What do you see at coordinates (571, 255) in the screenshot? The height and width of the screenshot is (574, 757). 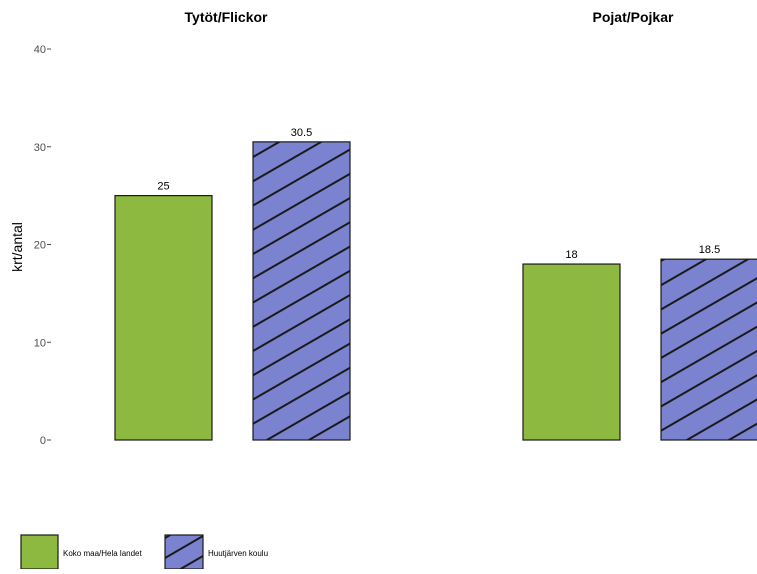 I see `bar-value-label-boys-koko-maa: 18` at bounding box center [571, 255].